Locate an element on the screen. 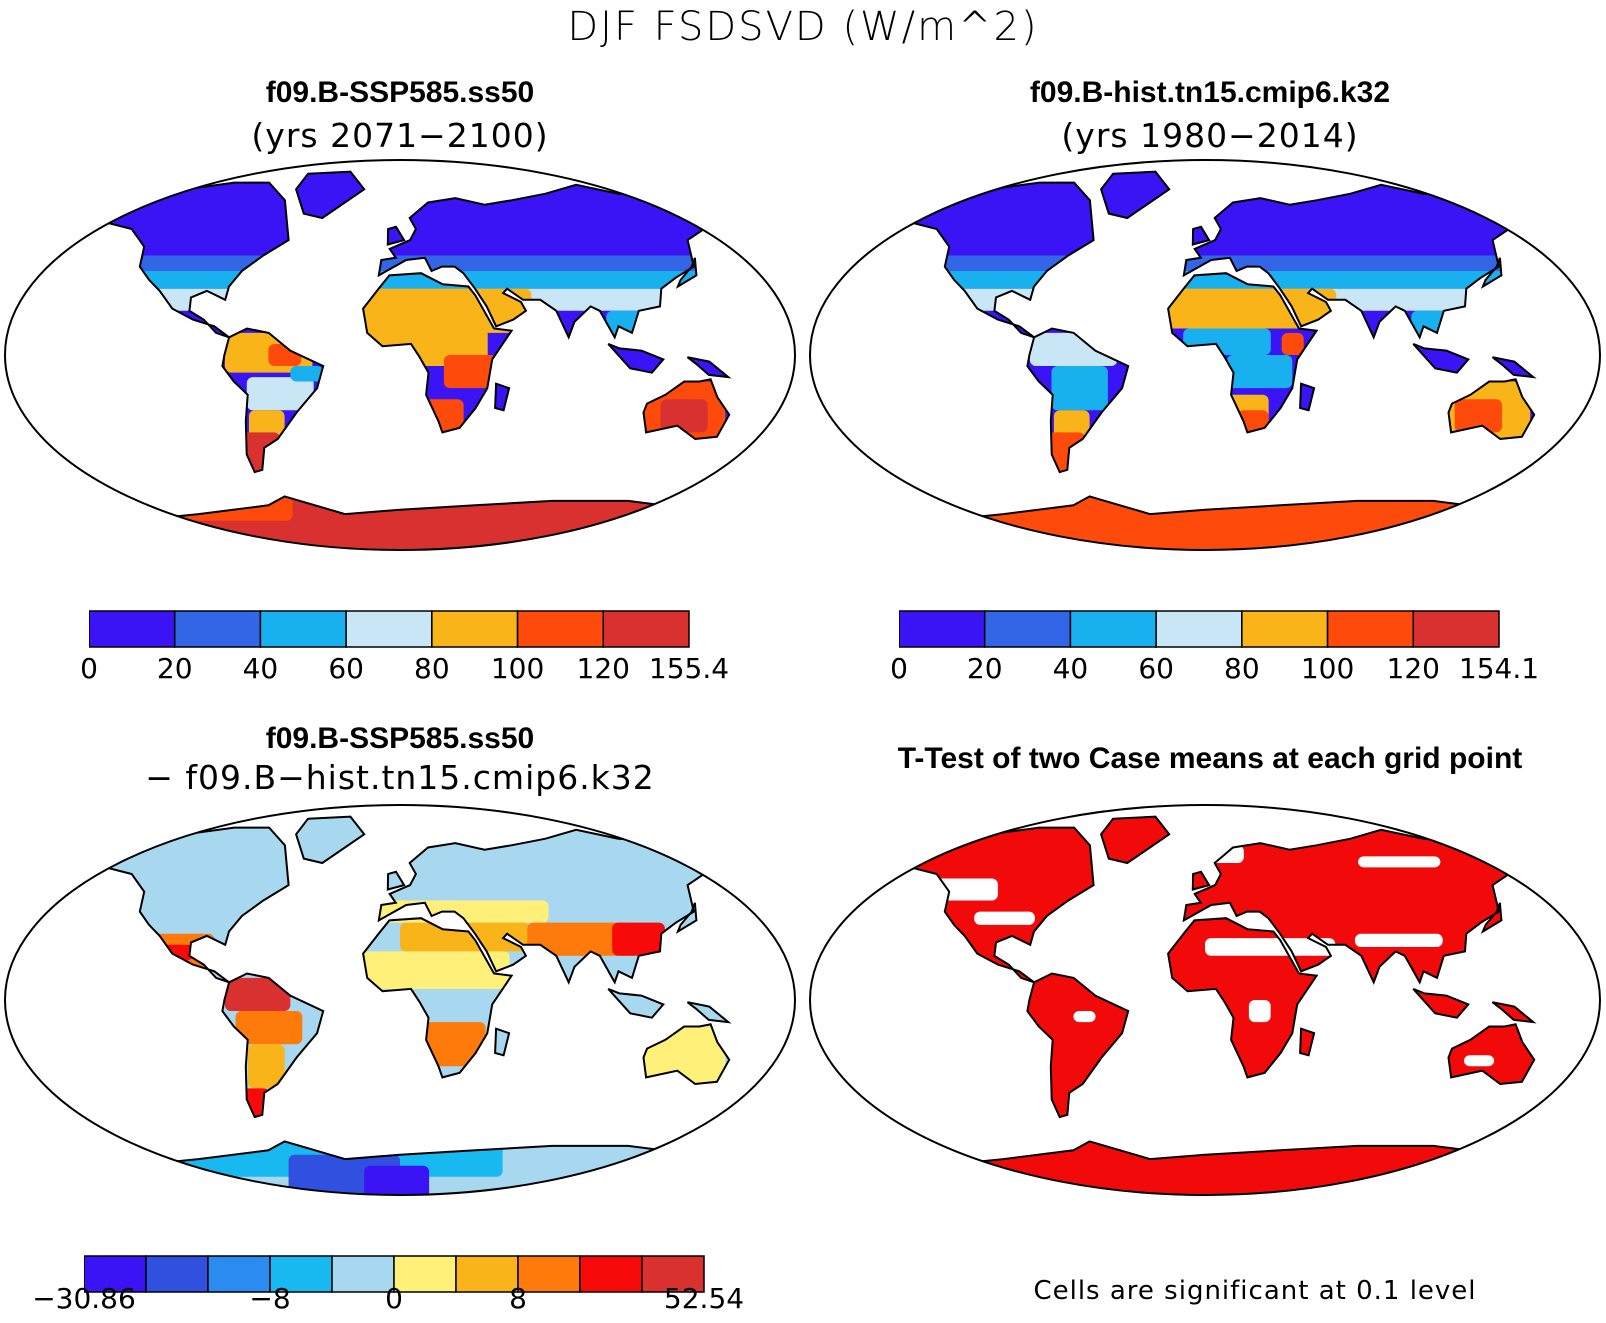 The width and height of the screenshot is (1606, 1323). panel-2-subtitle: (yrs 1980−2014) is located at coordinates (1210, 135).